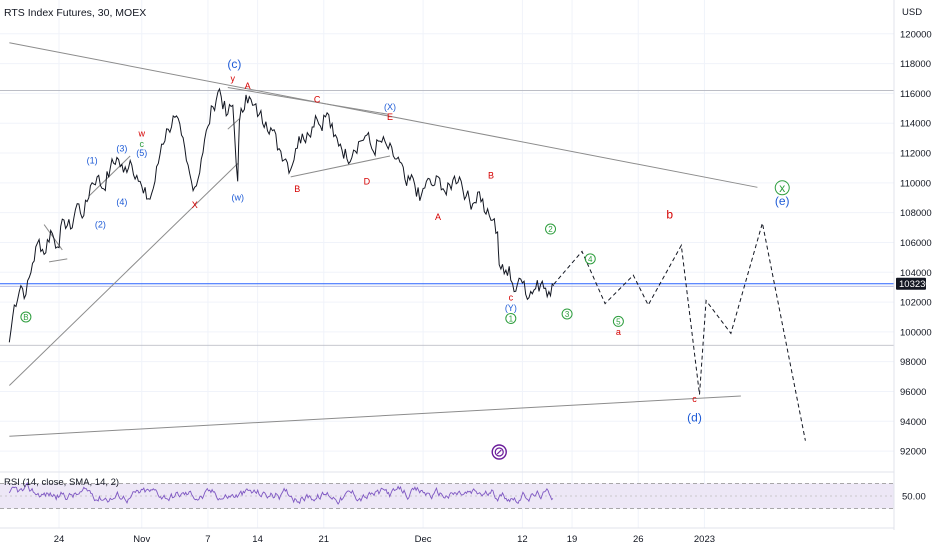 This screenshot has height=550, width=932. I want to click on wave-label: 5, so click(618, 321).